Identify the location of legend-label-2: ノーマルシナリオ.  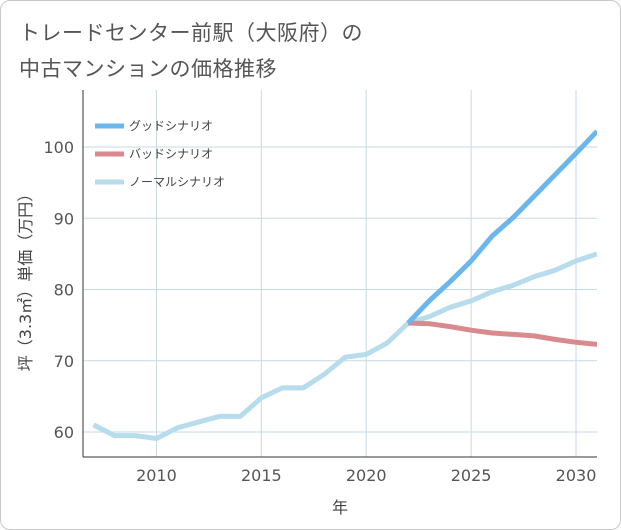
(177, 182).